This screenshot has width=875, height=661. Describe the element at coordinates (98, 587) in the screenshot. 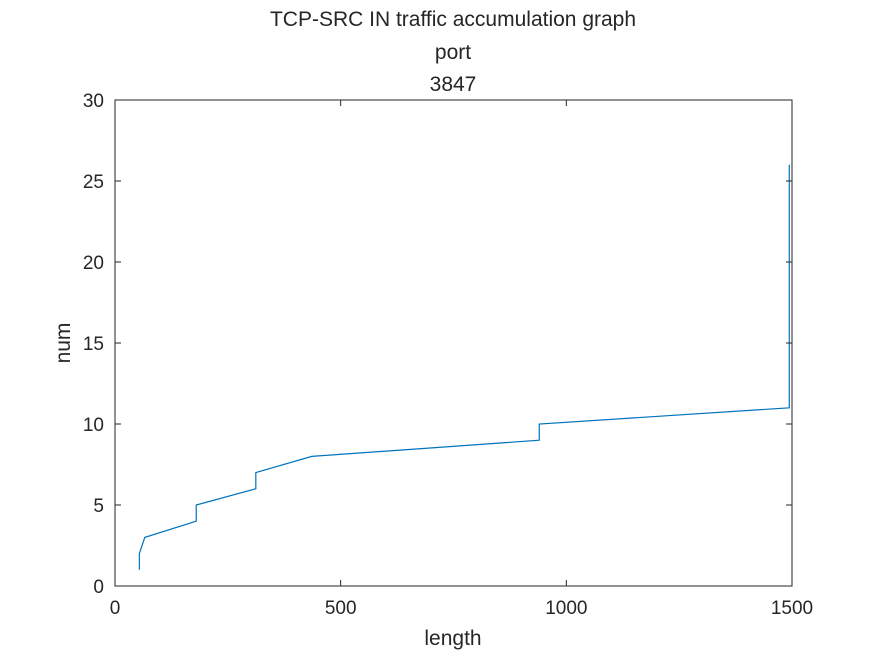

I see `y-tick-label: 0` at that location.